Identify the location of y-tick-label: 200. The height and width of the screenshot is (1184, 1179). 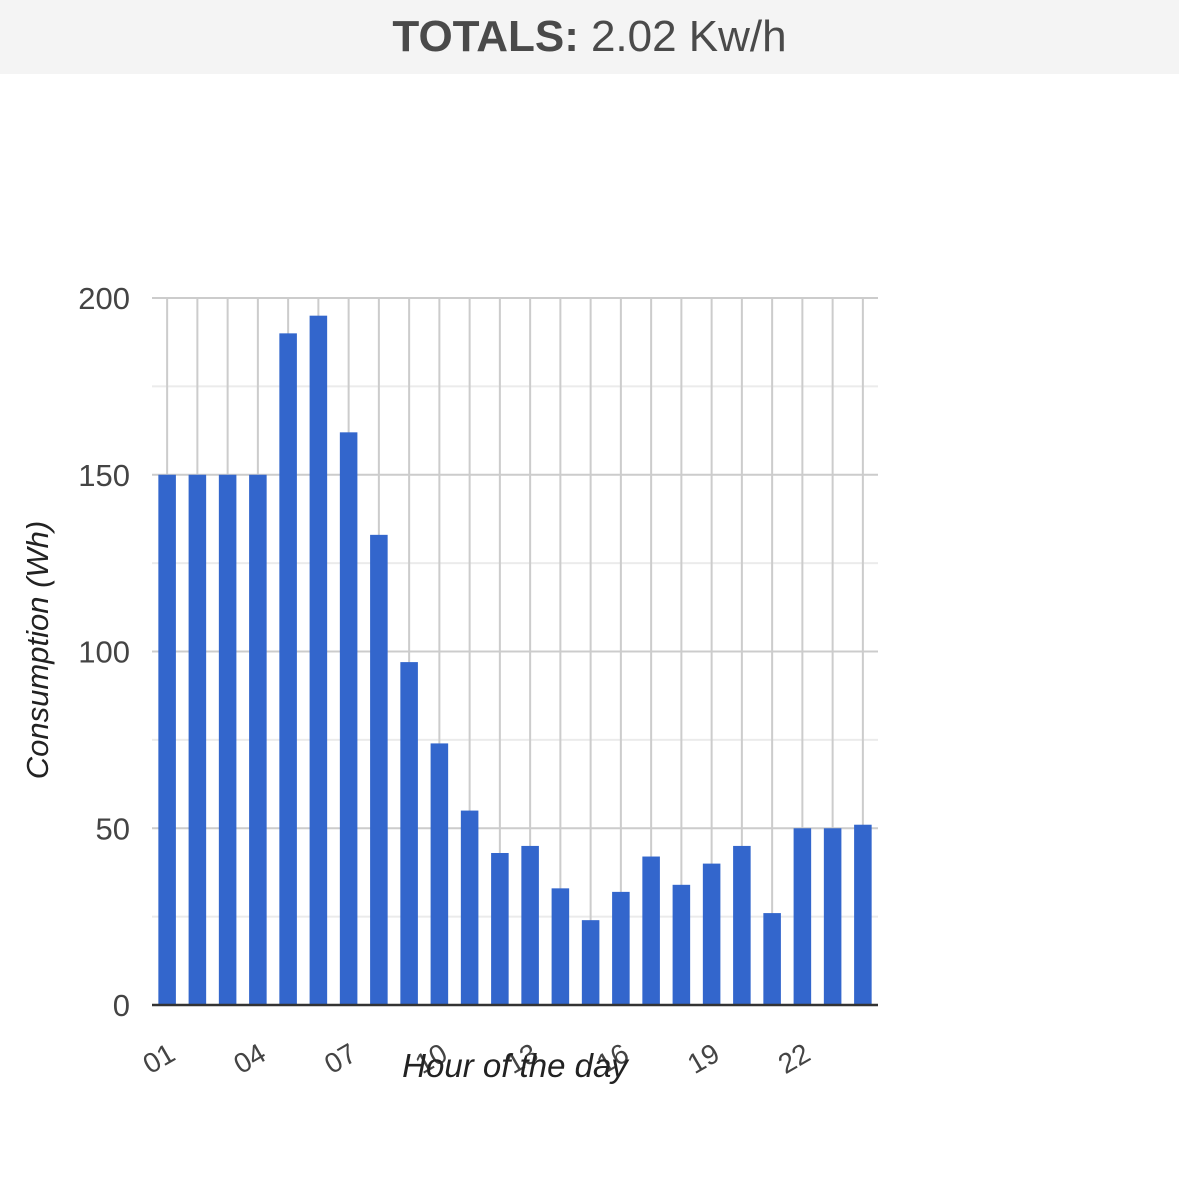
(104, 298).